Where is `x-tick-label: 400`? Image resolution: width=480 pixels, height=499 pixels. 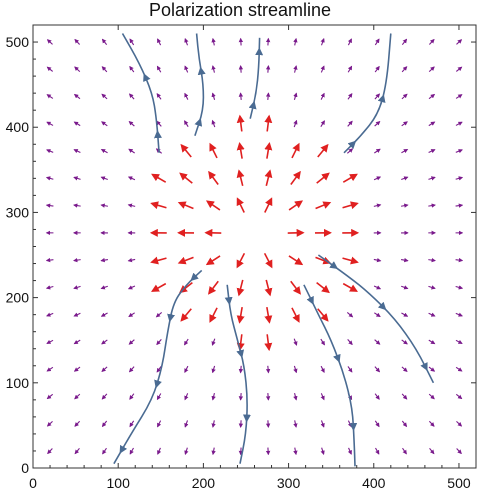 x-tick-label: 400 is located at coordinates (374, 483).